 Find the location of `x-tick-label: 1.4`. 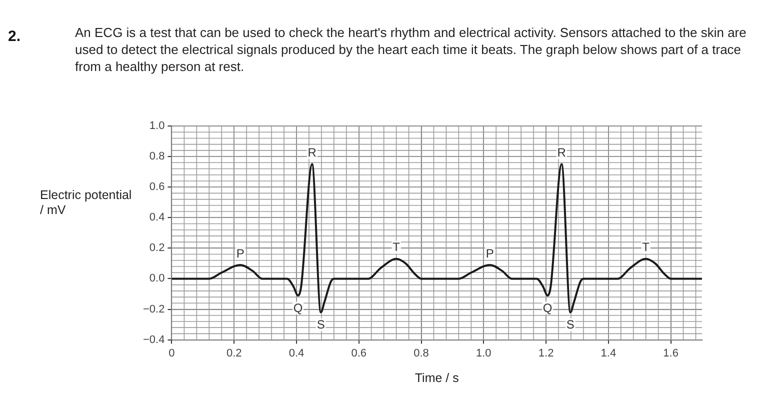

x-tick-label: 1.4 is located at coordinates (608, 353).